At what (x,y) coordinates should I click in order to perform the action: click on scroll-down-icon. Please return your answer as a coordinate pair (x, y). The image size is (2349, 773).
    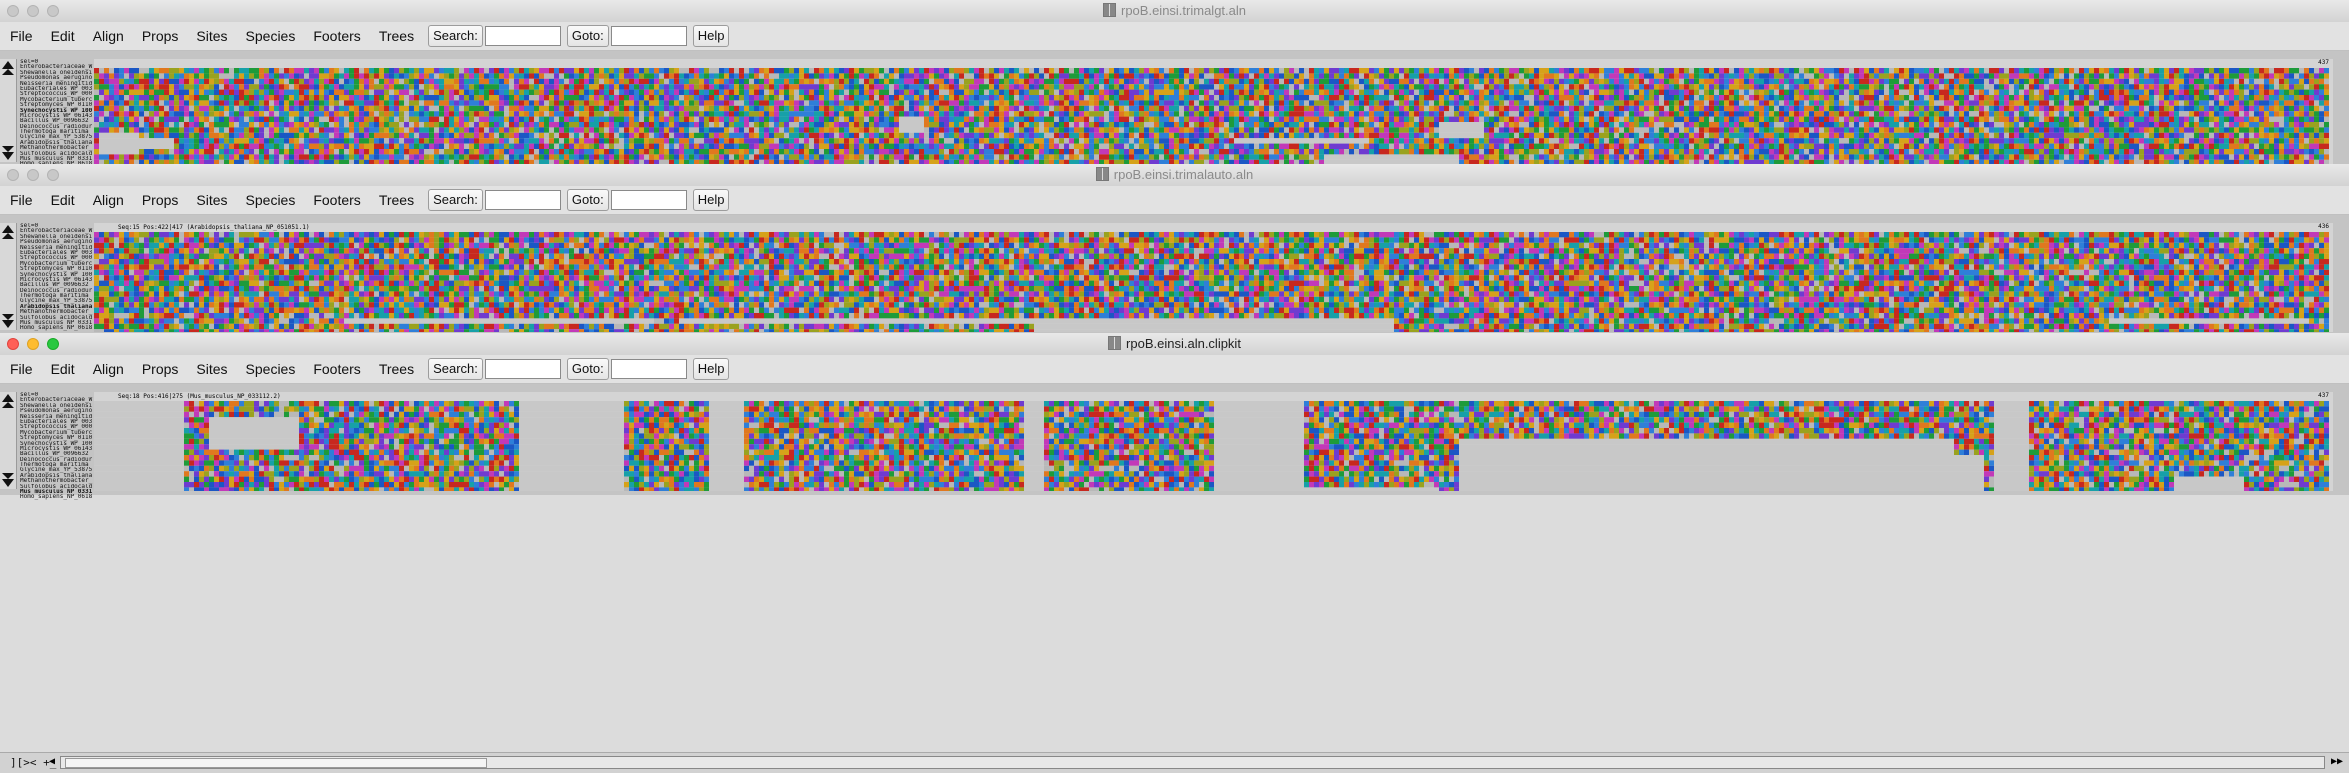
    Looking at the image, I should click on (8, 149).